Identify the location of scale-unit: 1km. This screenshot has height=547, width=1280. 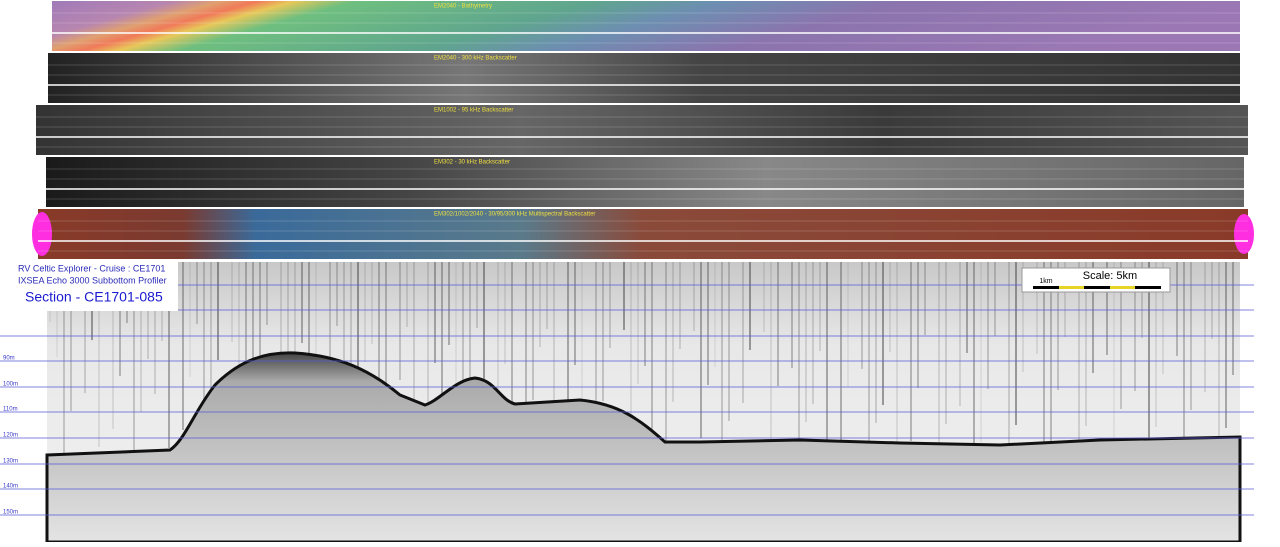
(1045, 281).